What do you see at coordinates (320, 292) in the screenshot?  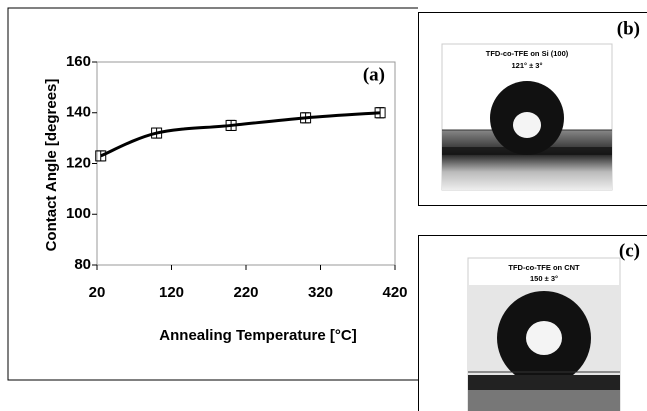 I see `x-tick-label: 320` at bounding box center [320, 292].